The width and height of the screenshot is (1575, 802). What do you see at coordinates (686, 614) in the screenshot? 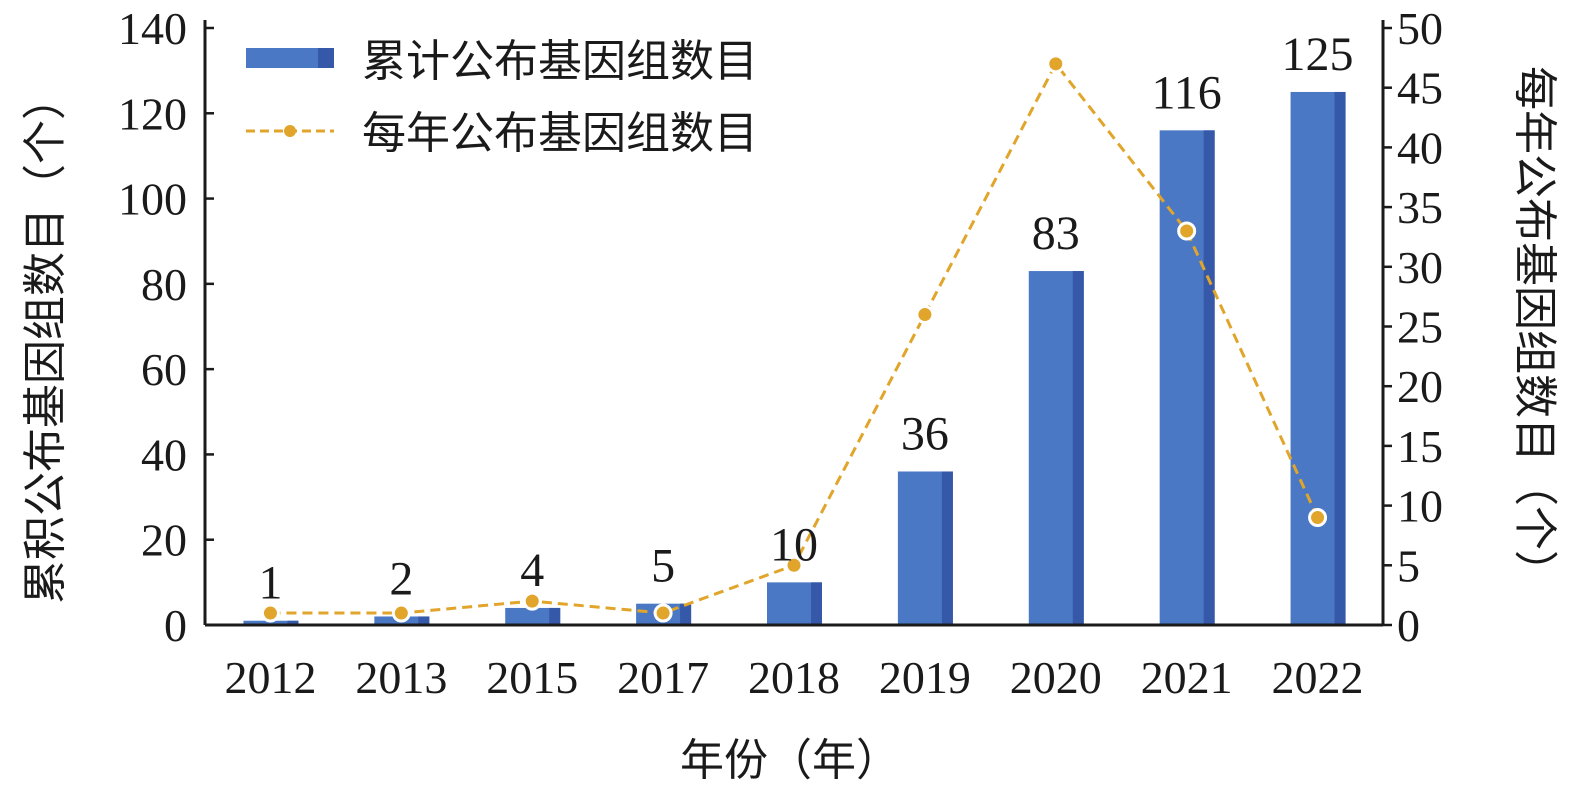
I see `bar-side-2017` at bounding box center [686, 614].